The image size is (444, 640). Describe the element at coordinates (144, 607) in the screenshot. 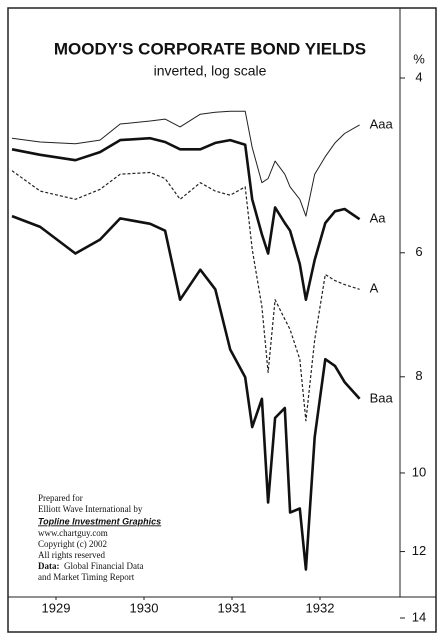

I see `x-tick-label: 1930` at that location.